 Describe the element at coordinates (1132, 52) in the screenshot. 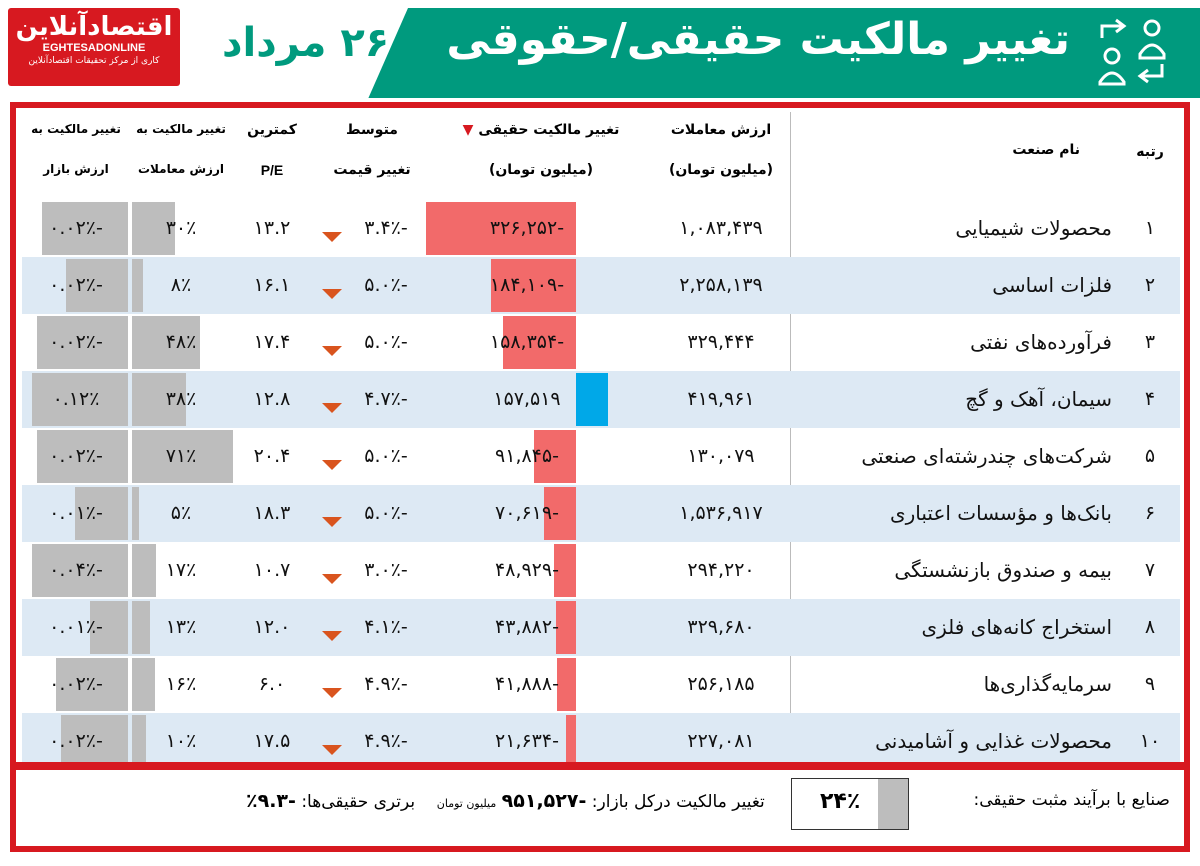

I see `ownership-transfer-icon` at that location.